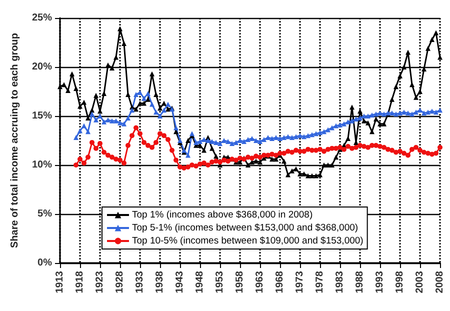 The image size is (450, 311). What do you see at coordinates (220, 282) in the screenshot?
I see `x-tick-label: 1953` at bounding box center [220, 282].